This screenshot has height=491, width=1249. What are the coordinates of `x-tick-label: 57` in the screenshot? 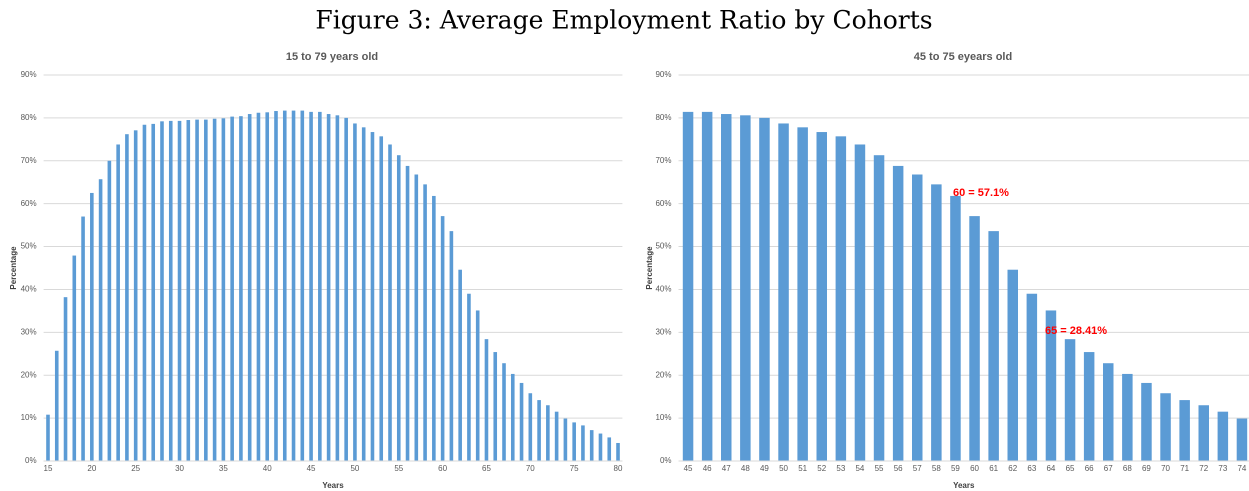 It's located at (917, 468).